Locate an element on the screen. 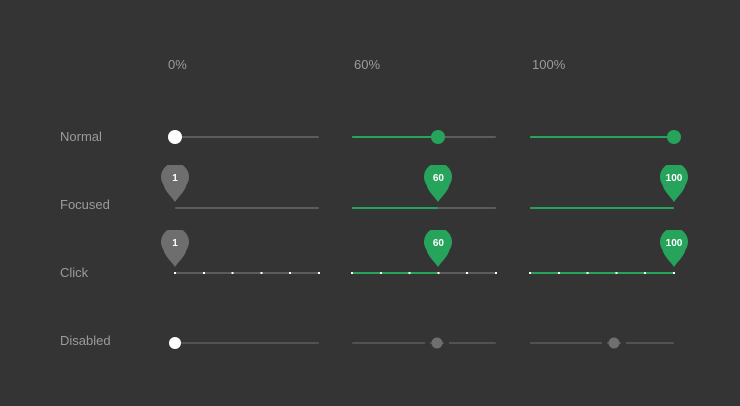 The width and height of the screenshot is (740, 406). slider-click-100: 100 is located at coordinates (608, 252).